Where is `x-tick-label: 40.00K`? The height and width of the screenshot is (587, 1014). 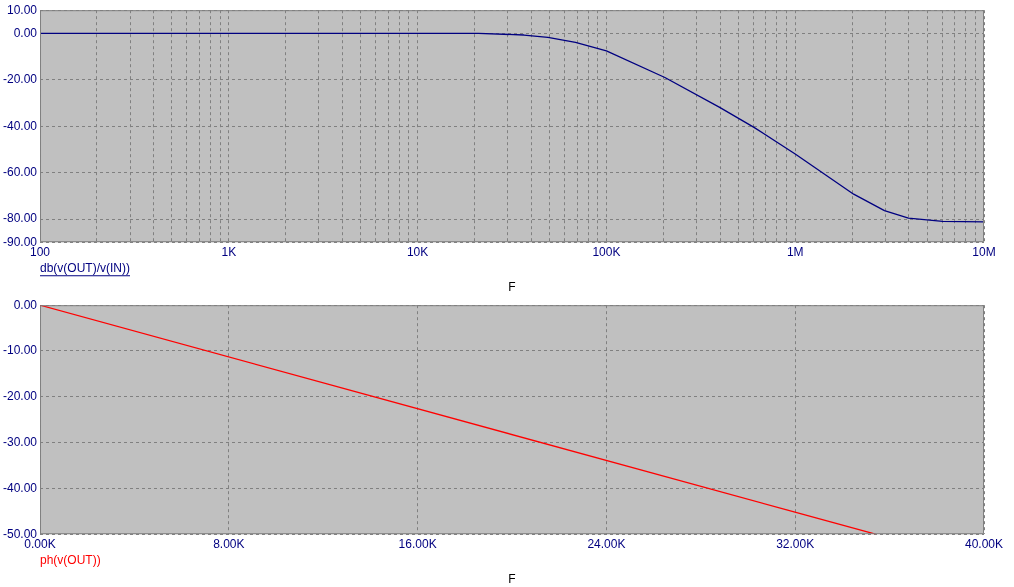
x-tick-label: 40.00K is located at coordinates (984, 543).